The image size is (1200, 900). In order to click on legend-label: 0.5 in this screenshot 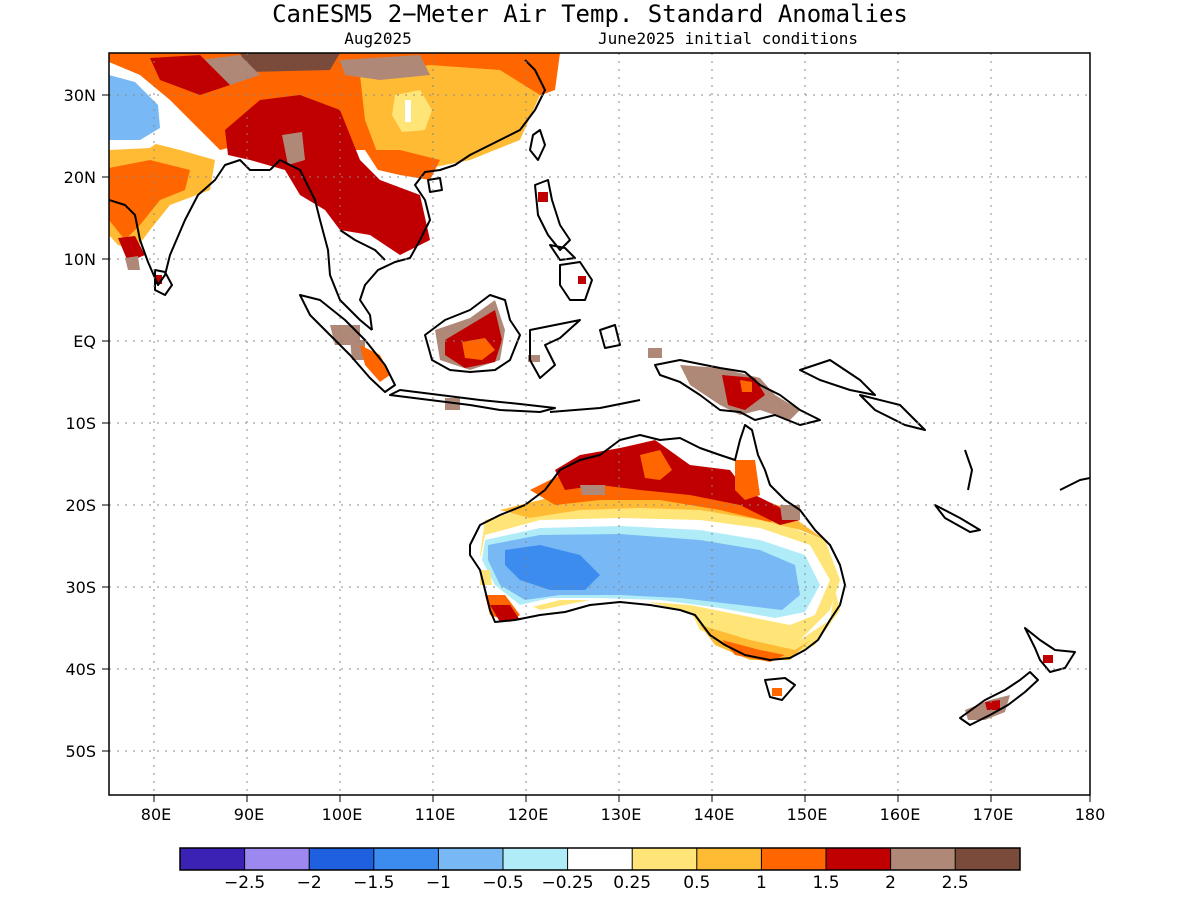, I will do `click(696, 883)`.